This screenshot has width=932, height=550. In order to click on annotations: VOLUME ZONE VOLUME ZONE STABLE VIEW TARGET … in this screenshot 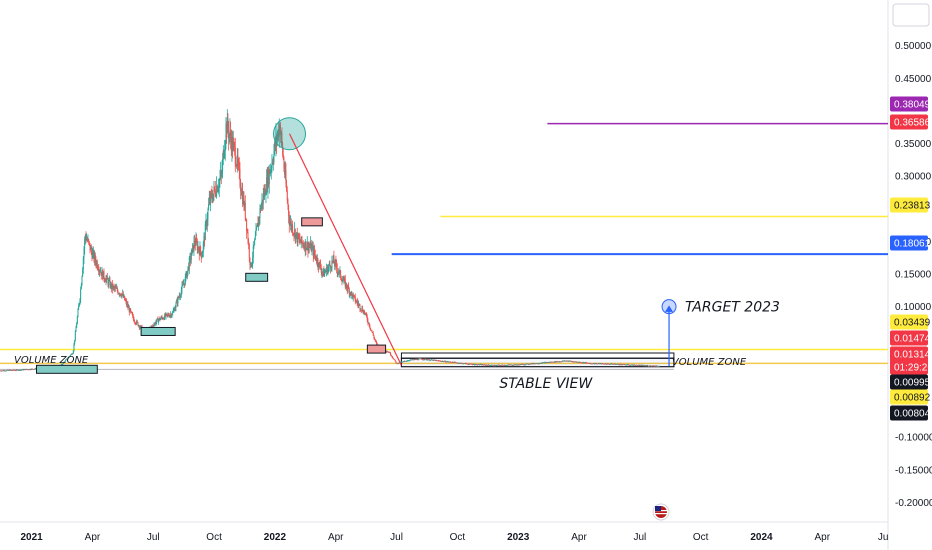, I will do `click(397, 346)`.